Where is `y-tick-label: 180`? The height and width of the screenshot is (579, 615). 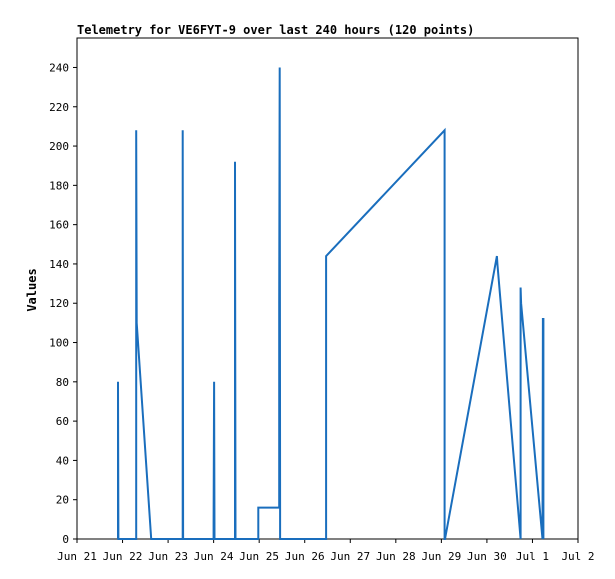 y-tick-label: 180 is located at coordinates (59, 185).